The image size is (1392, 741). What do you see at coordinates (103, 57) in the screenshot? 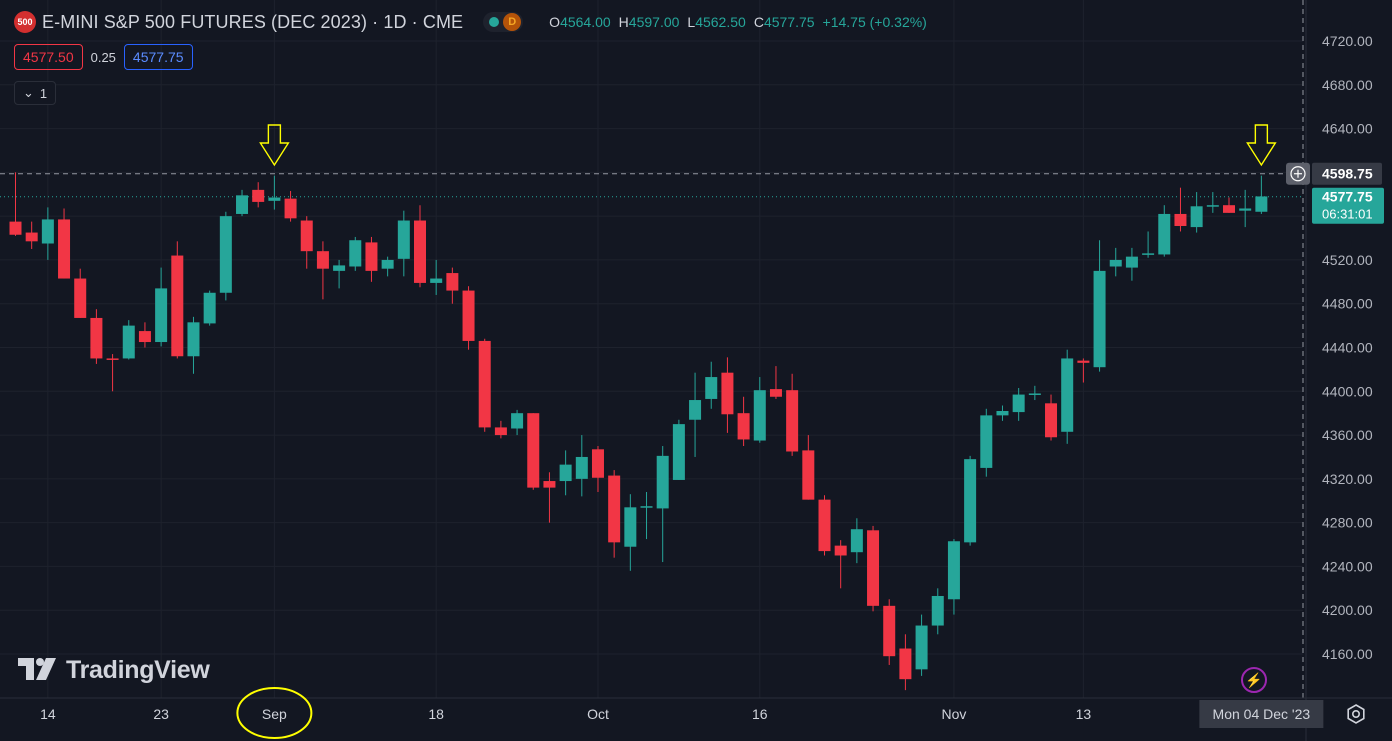
I see `spread-value: 0.25` at bounding box center [103, 57].